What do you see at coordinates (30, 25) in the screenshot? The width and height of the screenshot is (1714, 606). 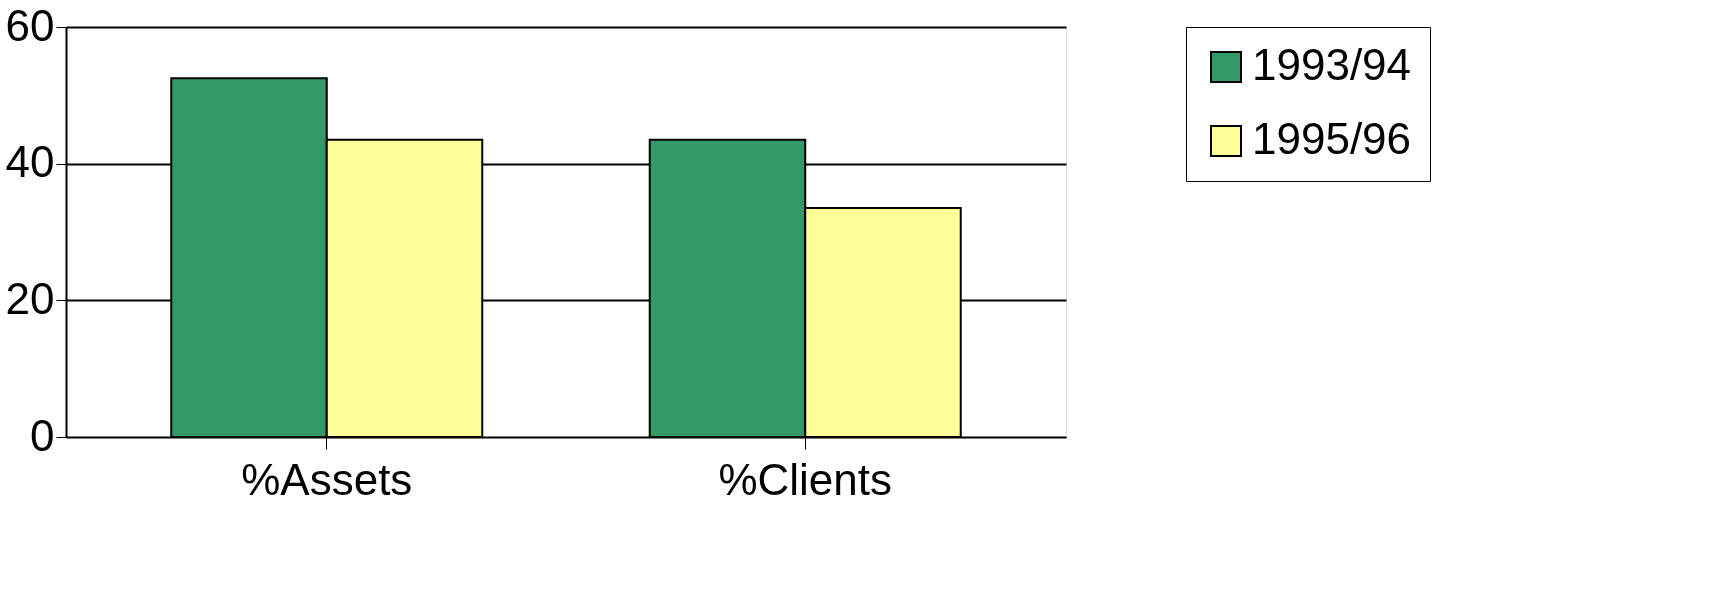 I see `y-tick-label: 60` at bounding box center [30, 25].